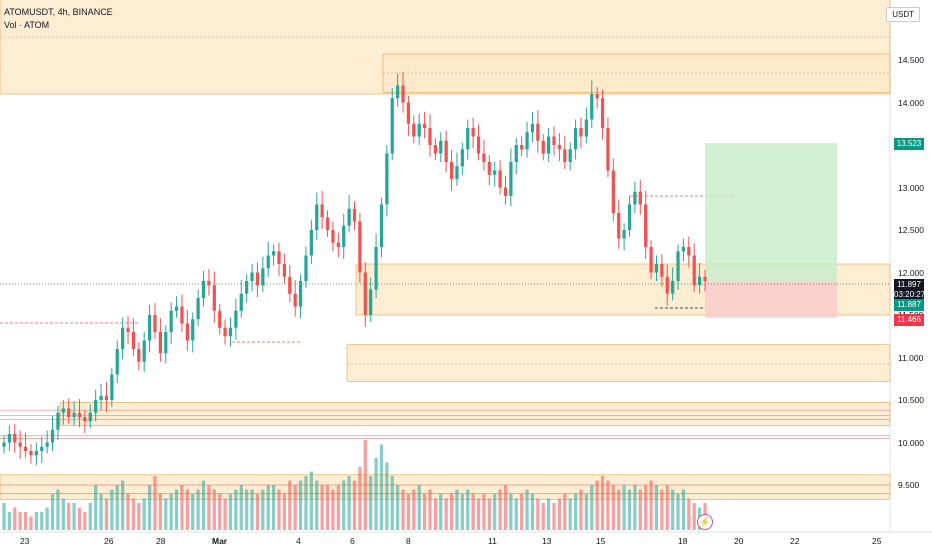 The image size is (932, 550). I want to click on time-tick-label: 6, so click(352, 541).